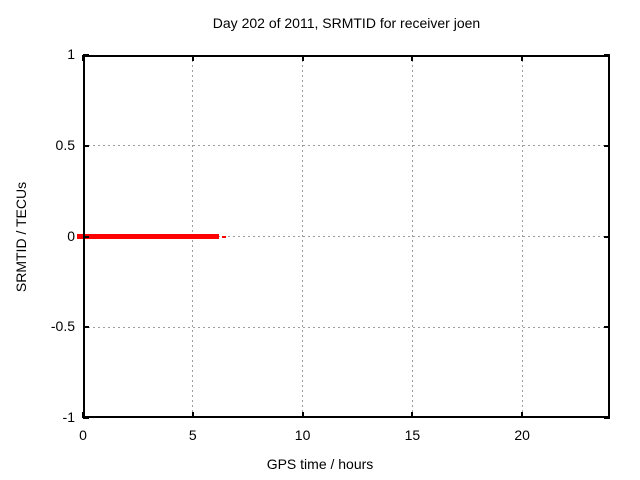 Image resolution: width=640 pixels, height=480 pixels. I want to click on y-tick-label: 0, so click(71, 235).